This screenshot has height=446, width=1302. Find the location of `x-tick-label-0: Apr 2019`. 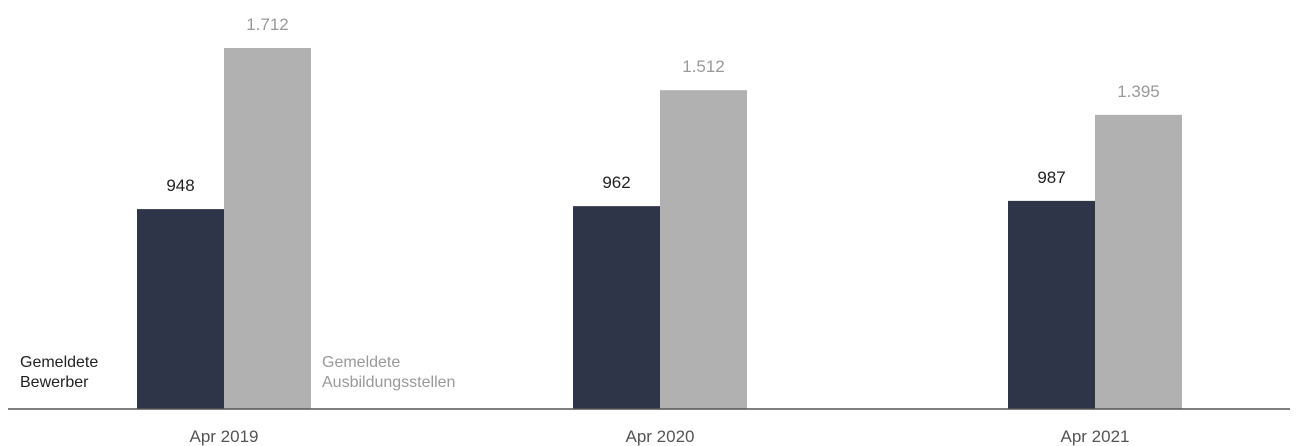

x-tick-label-0: Apr 2019 is located at coordinates (224, 436).